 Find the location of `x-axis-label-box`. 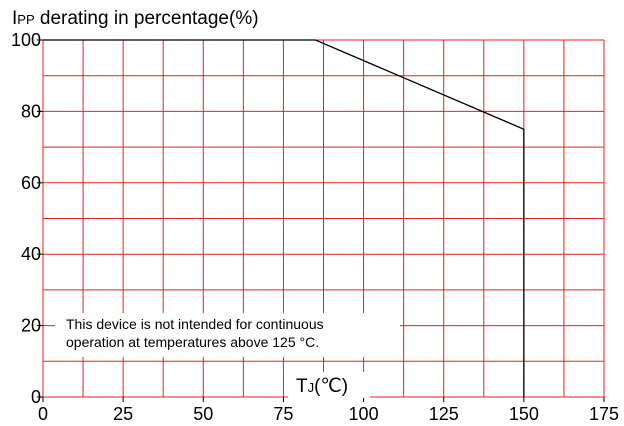

x-axis-label-box is located at coordinates (329, 385).